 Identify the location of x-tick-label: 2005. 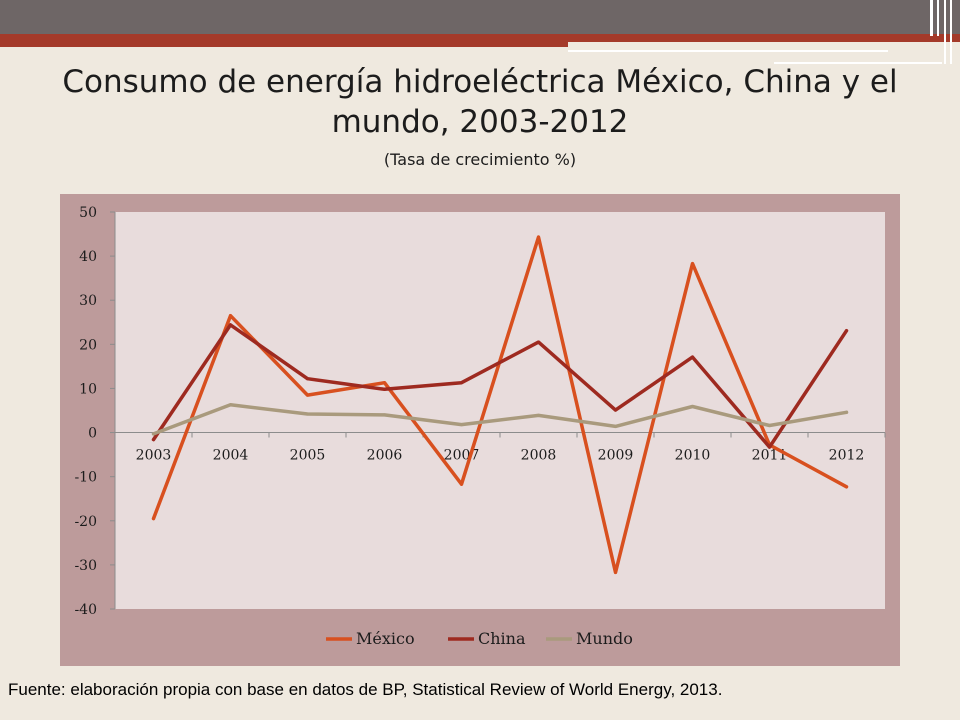
(308, 456).